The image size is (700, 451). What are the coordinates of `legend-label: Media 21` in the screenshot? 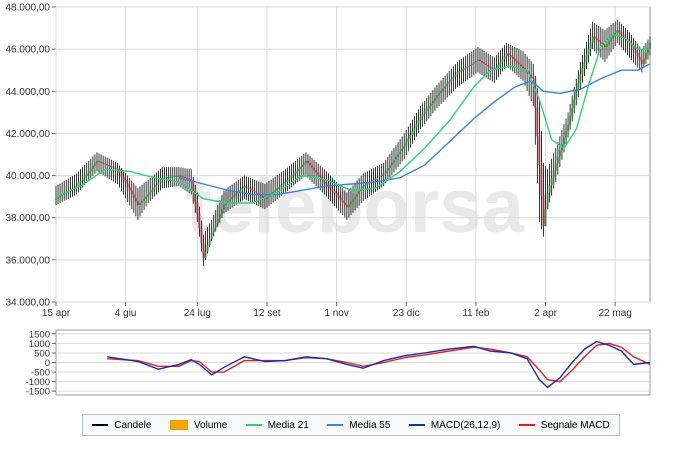 It's located at (288, 425).